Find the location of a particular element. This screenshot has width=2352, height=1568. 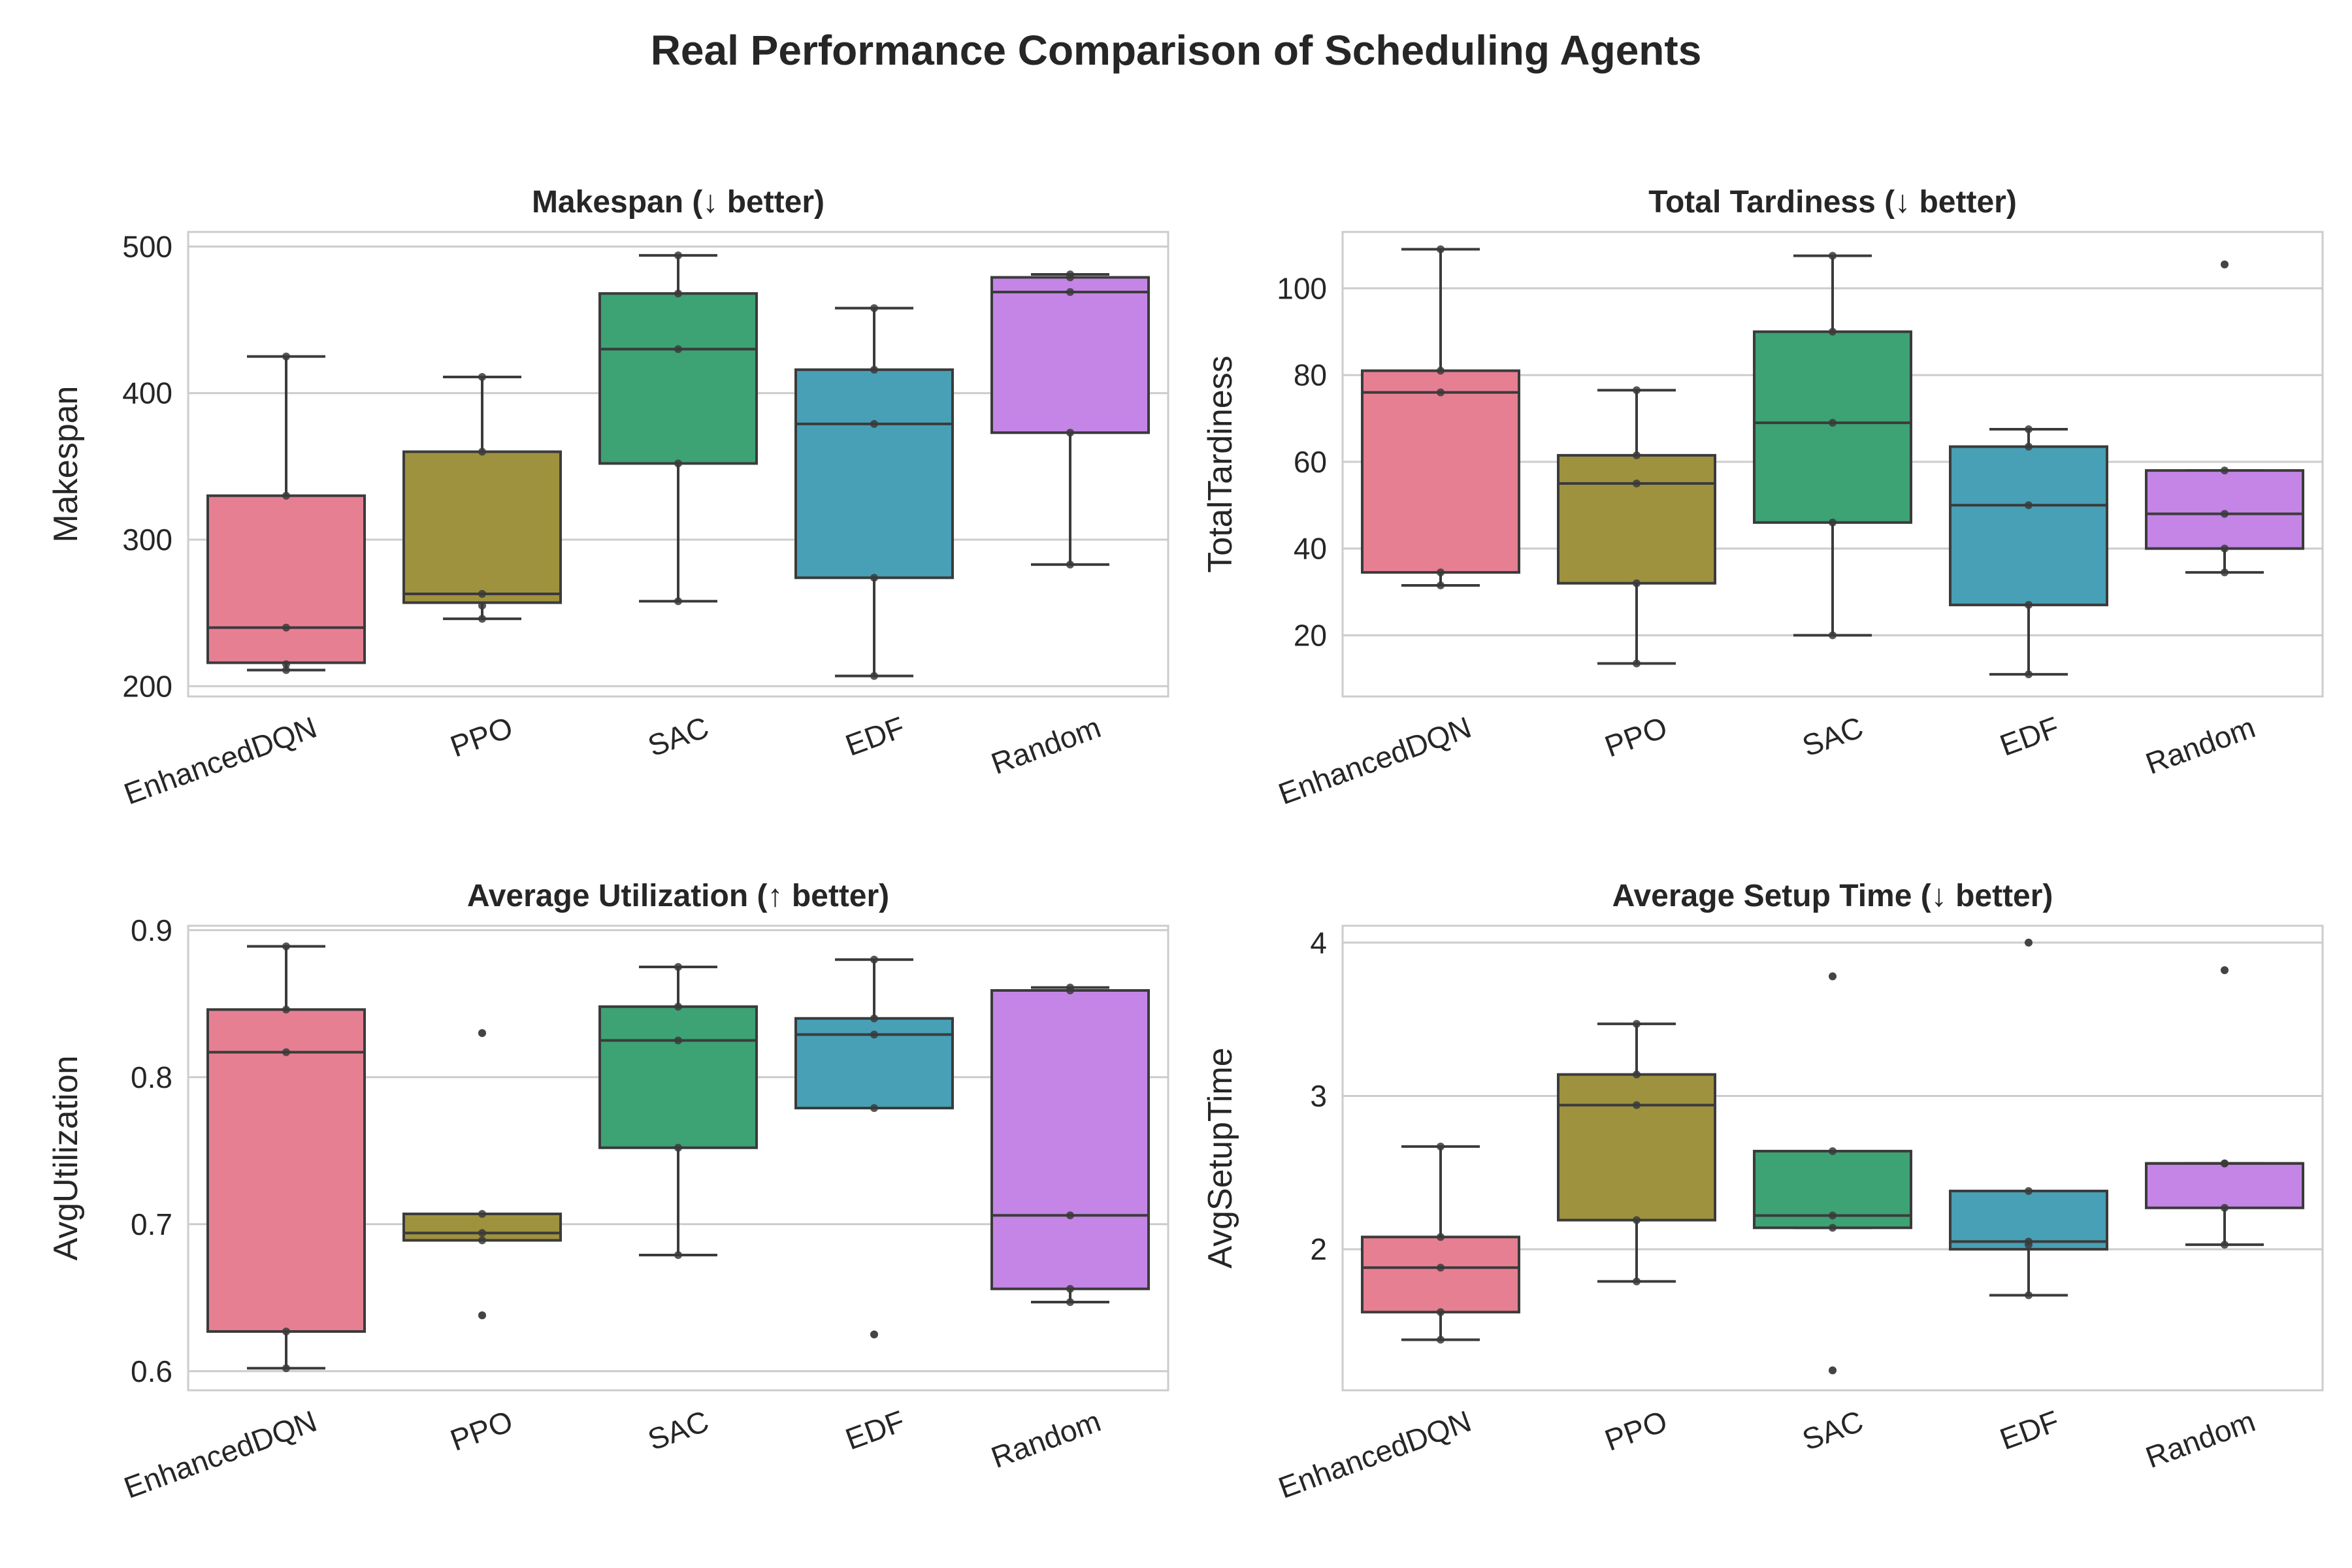

y-tick-label: 4 is located at coordinates (1318, 943).